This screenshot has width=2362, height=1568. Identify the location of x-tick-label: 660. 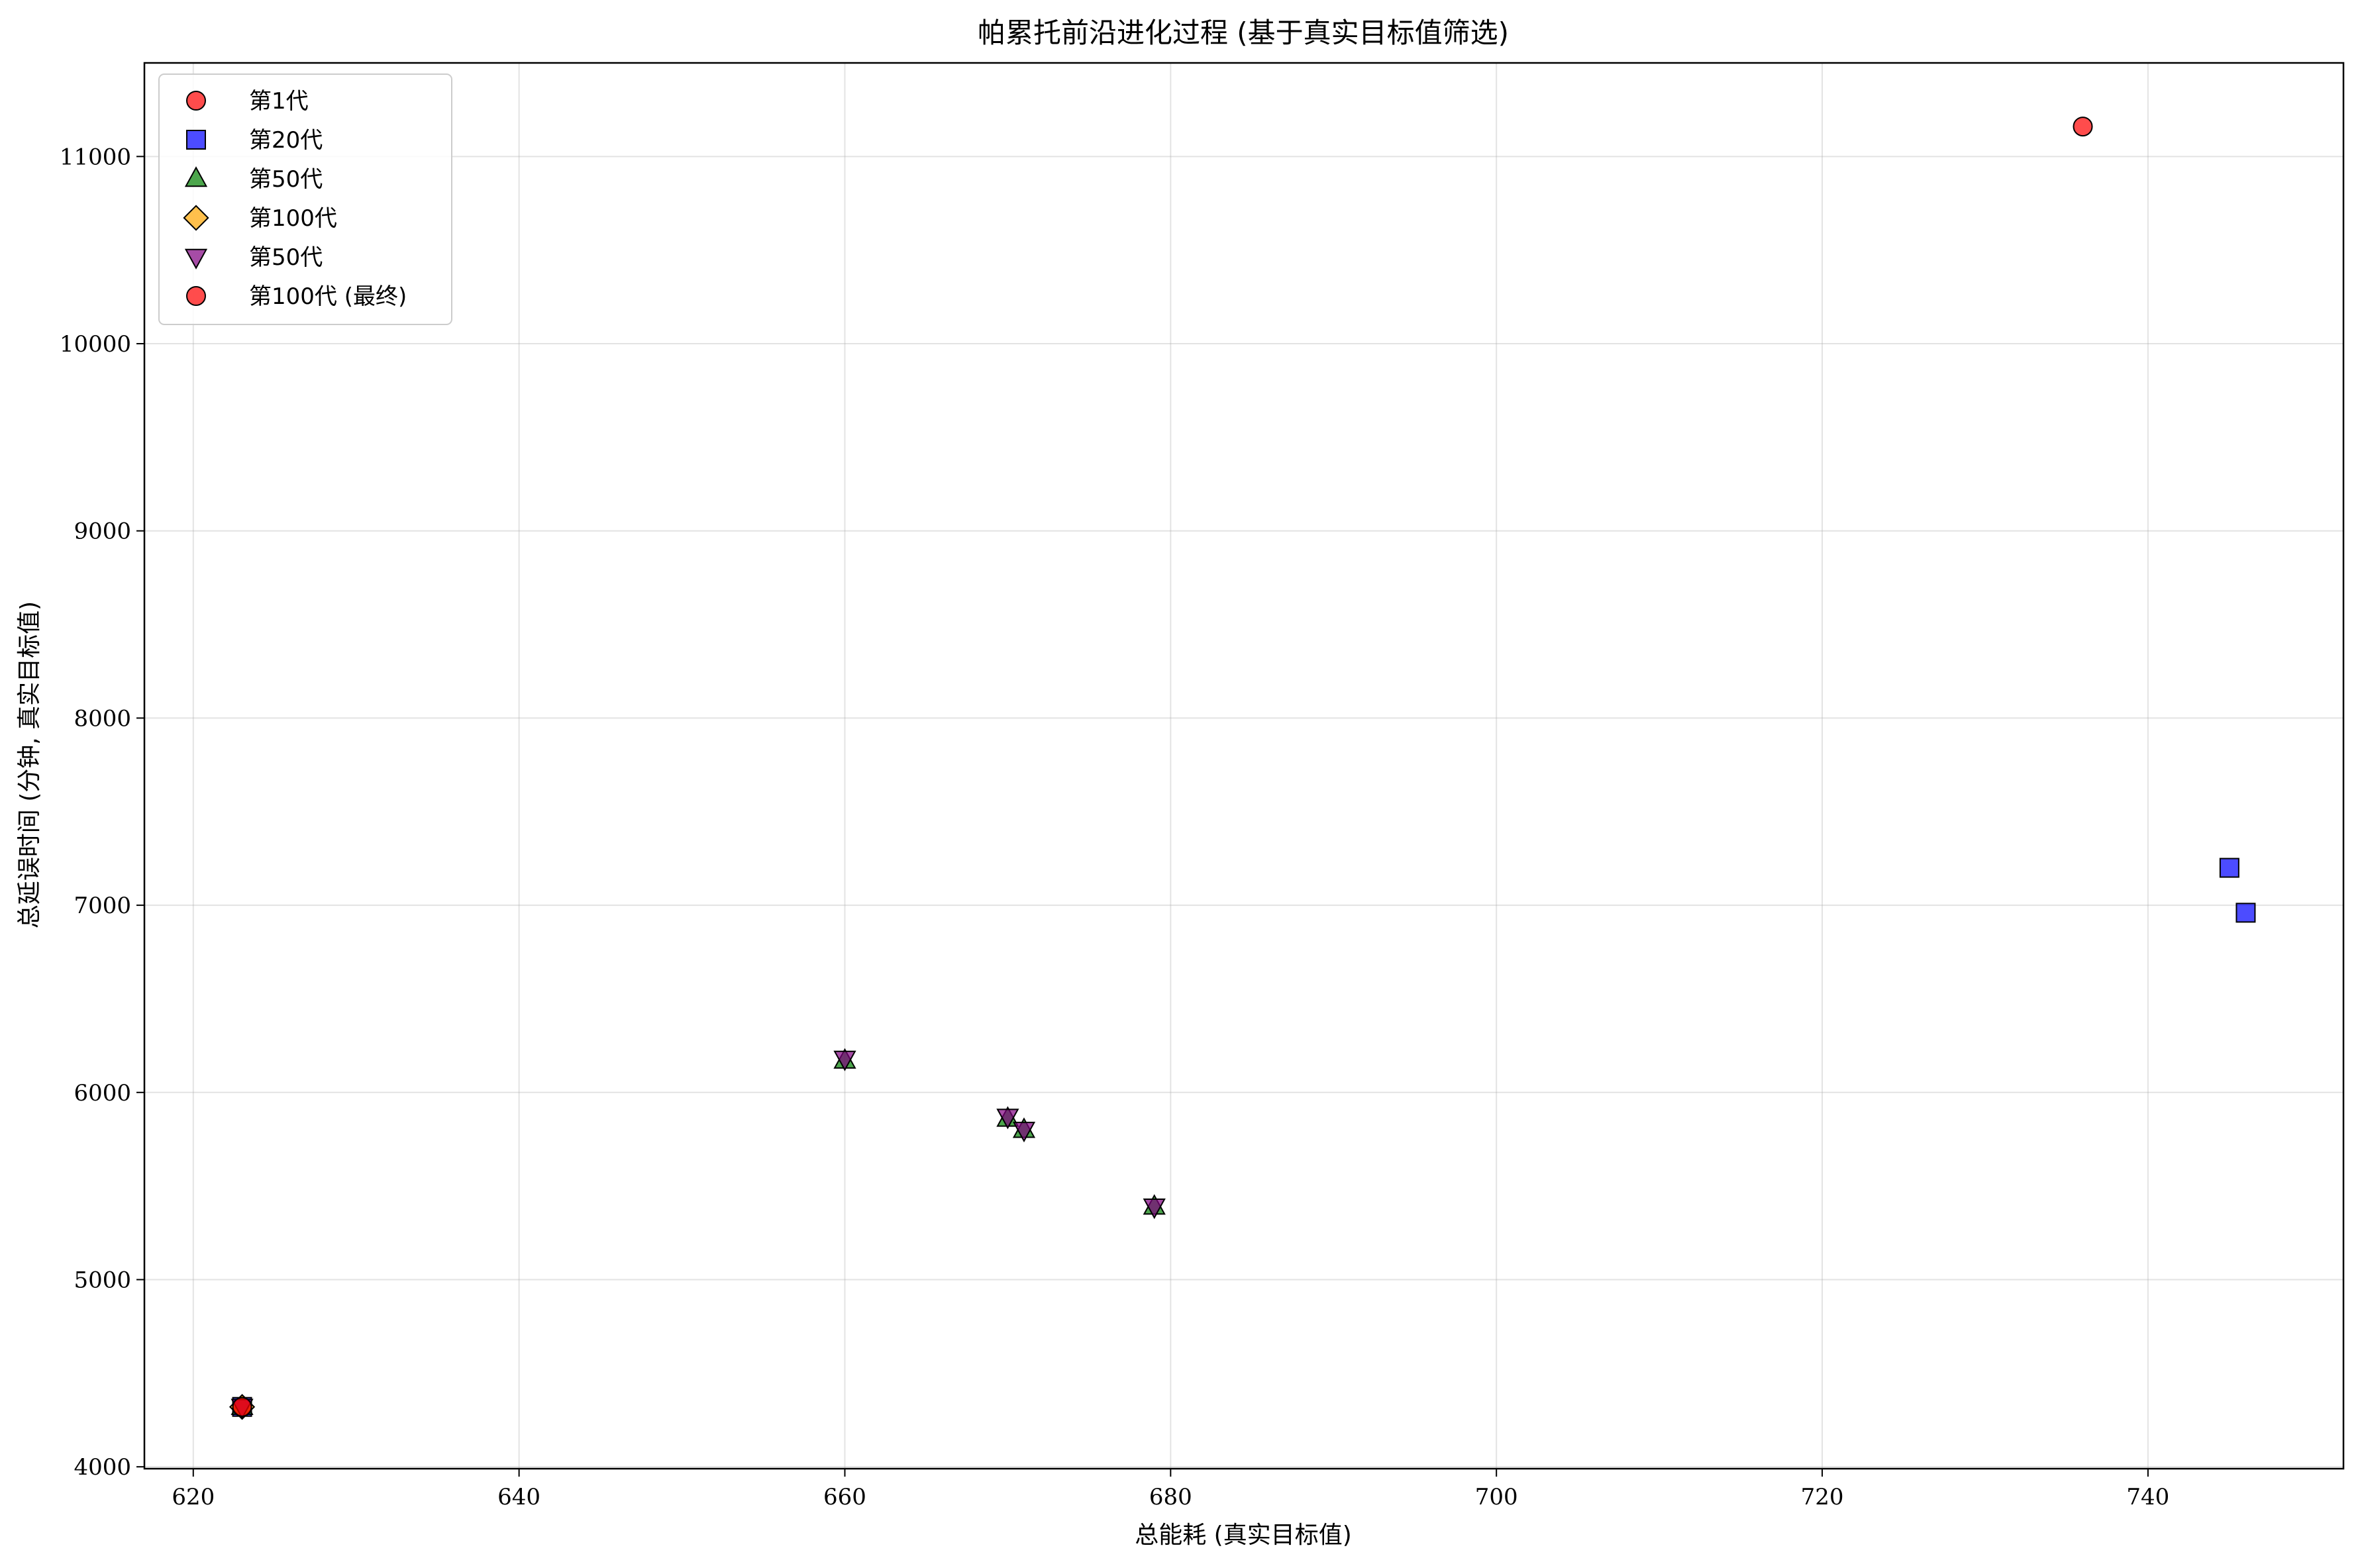
(844, 1497).